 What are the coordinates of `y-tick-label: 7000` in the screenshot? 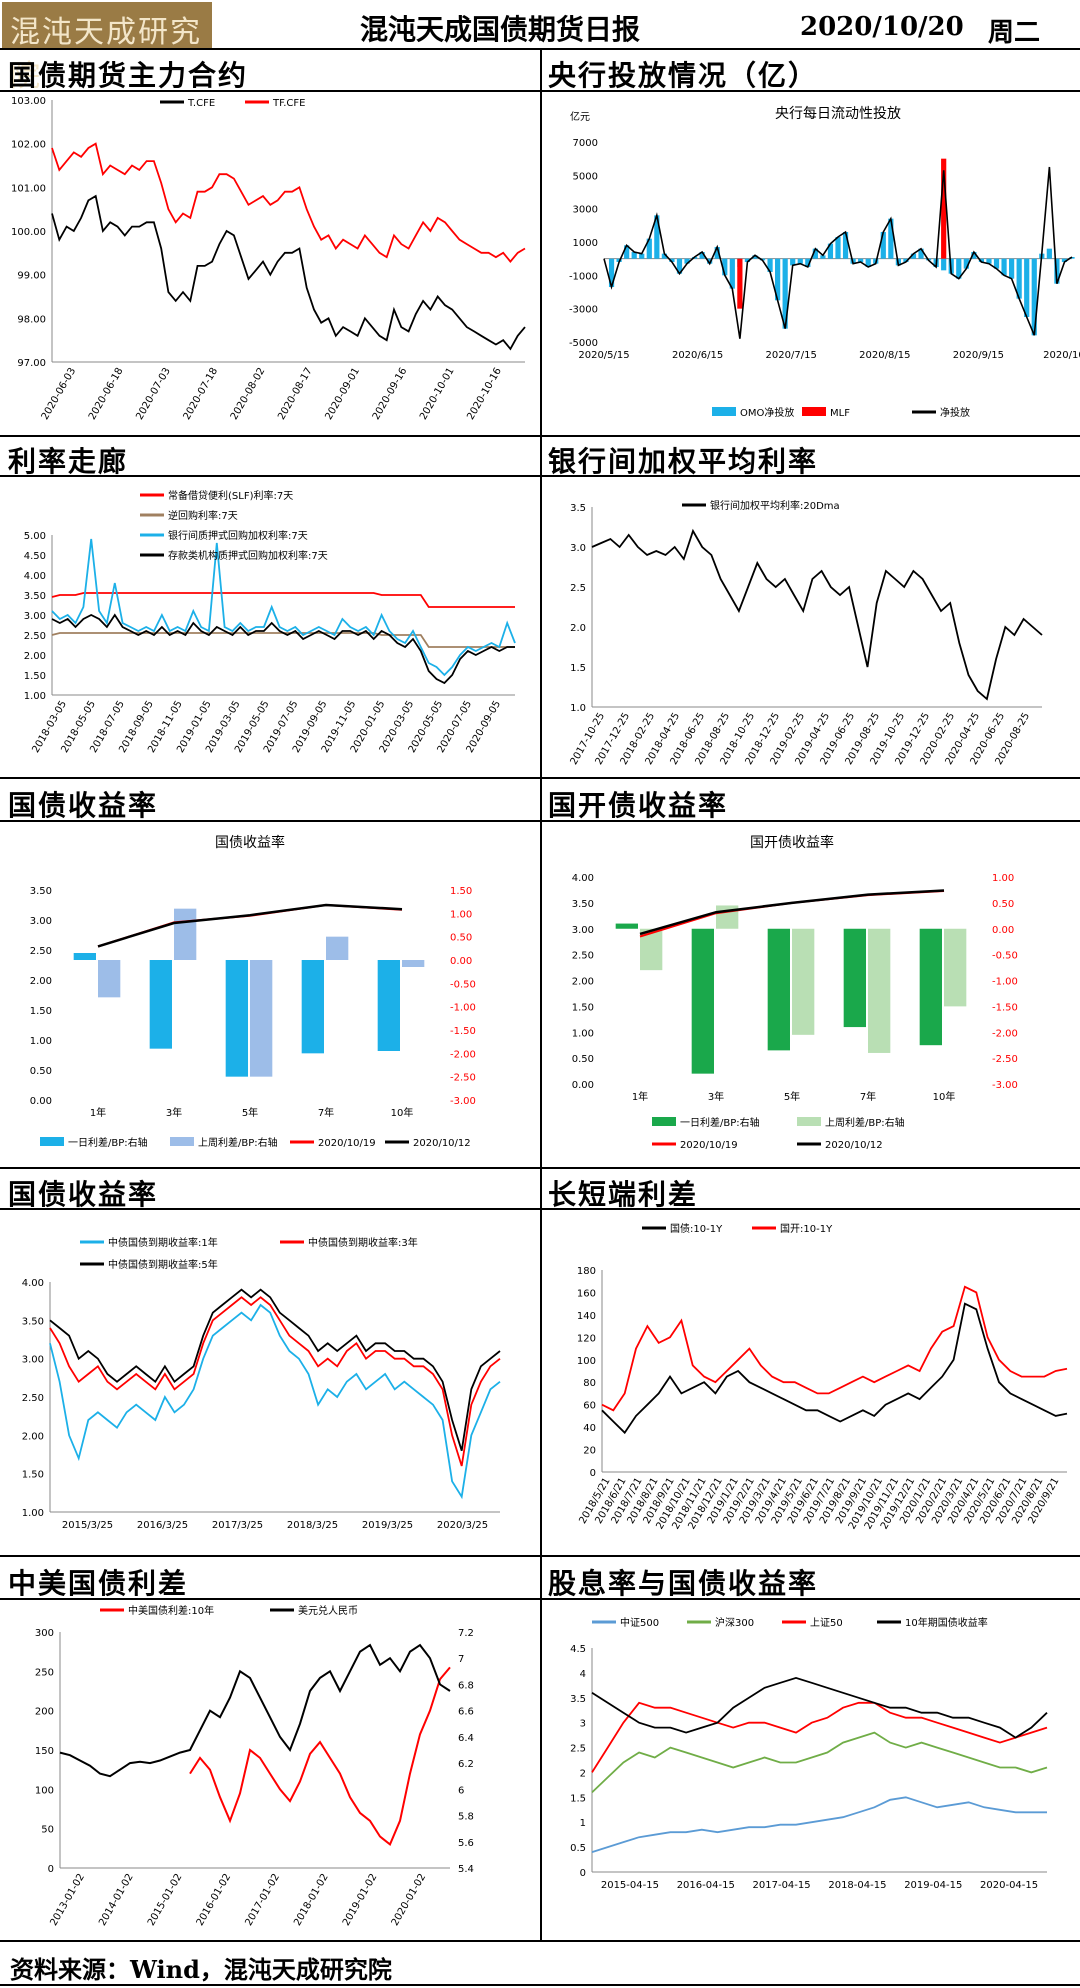 It's located at (585, 143).